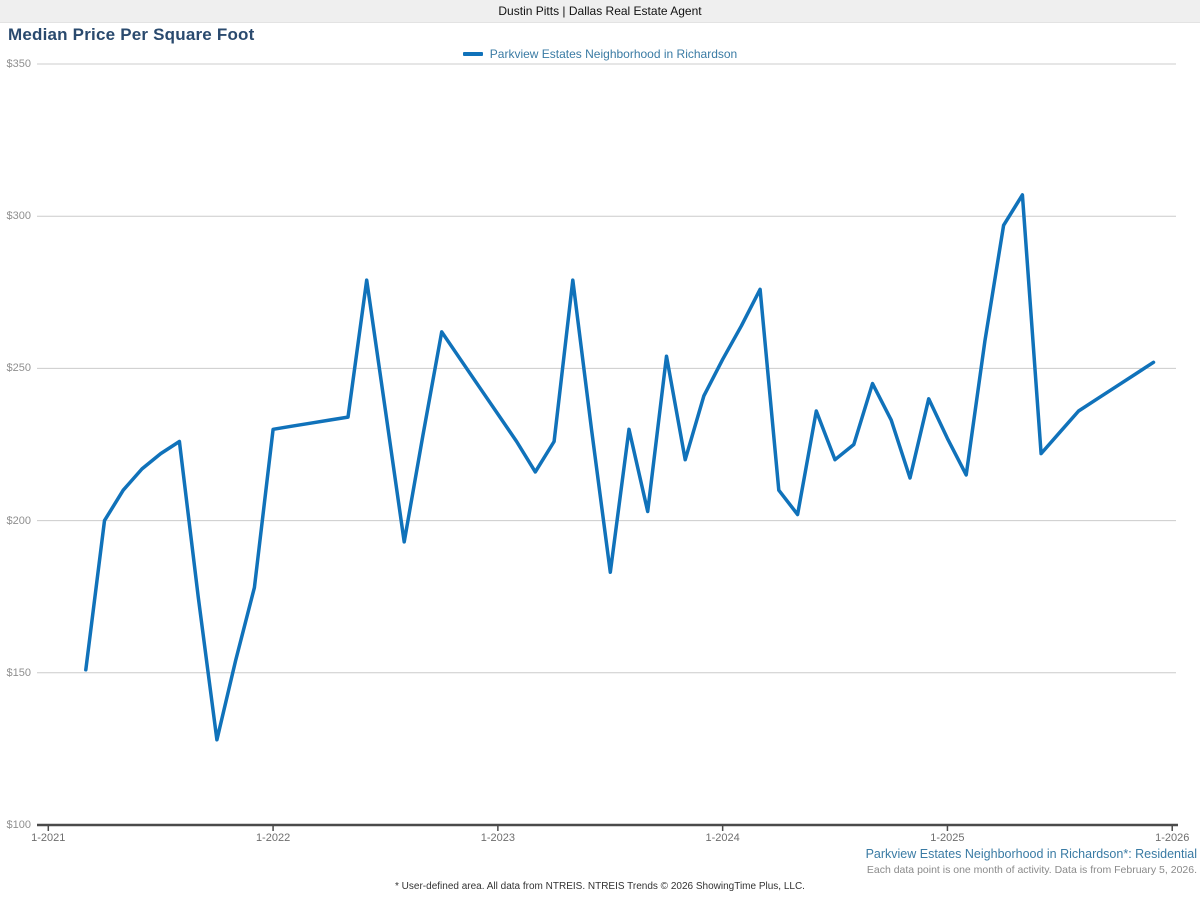 This screenshot has width=1200, height=900. I want to click on agent-banner: Dustin Pitts | Dallas Real Estate Agent, so click(600, 11).